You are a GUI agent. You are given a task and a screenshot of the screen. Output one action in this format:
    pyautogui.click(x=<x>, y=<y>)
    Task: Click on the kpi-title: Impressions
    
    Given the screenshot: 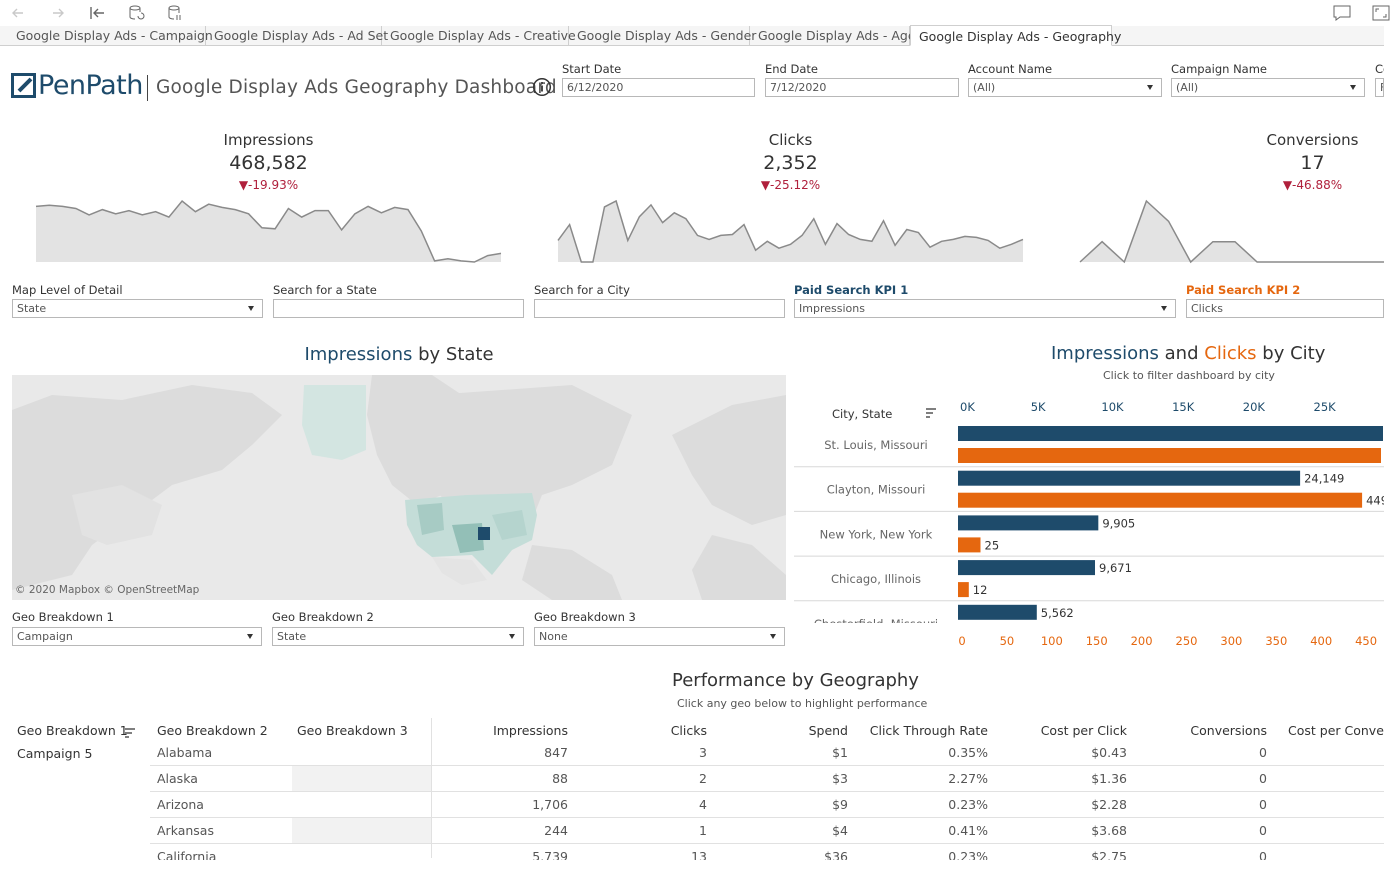 What is the action you would take?
    pyautogui.click(x=268, y=140)
    